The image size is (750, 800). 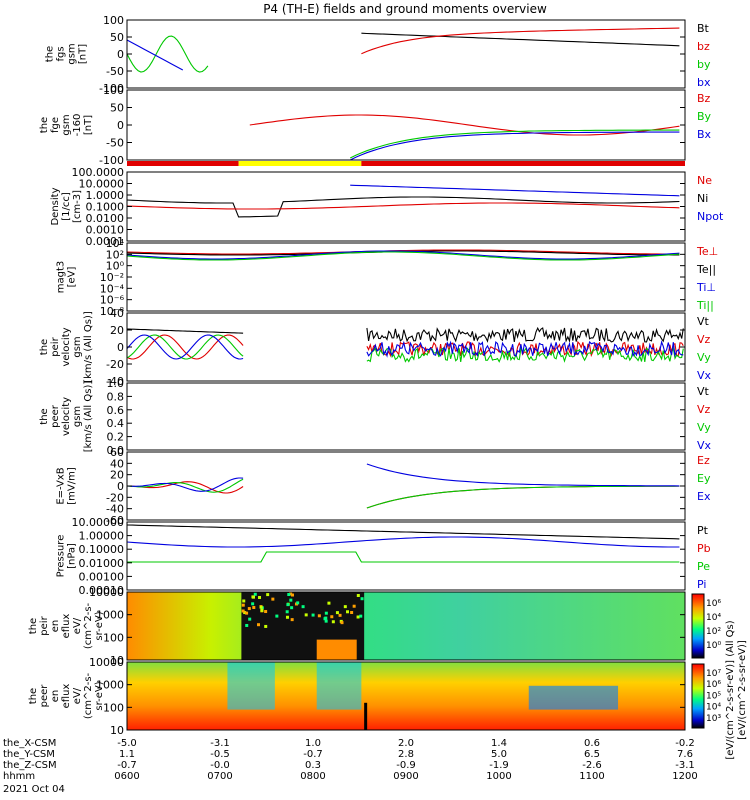 What do you see at coordinates (112, 288) in the screenshot?
I see `y-tick-label: 10⁻⁴` at bounding box center [112, 288].